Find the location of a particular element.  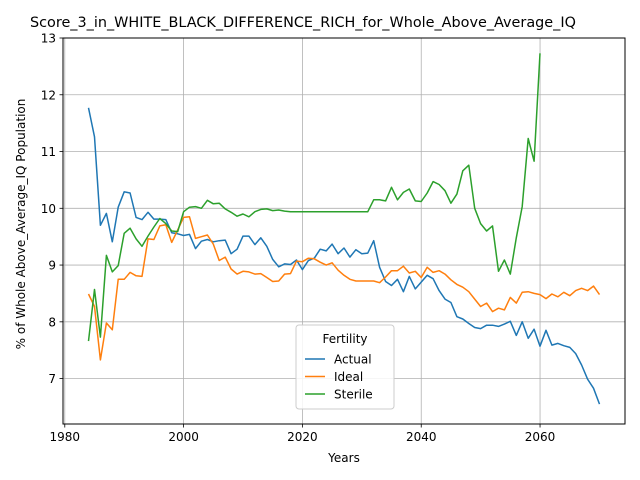

y-axis: 7 8 9 10 11 12 13 is located at coordinates (52, 209).